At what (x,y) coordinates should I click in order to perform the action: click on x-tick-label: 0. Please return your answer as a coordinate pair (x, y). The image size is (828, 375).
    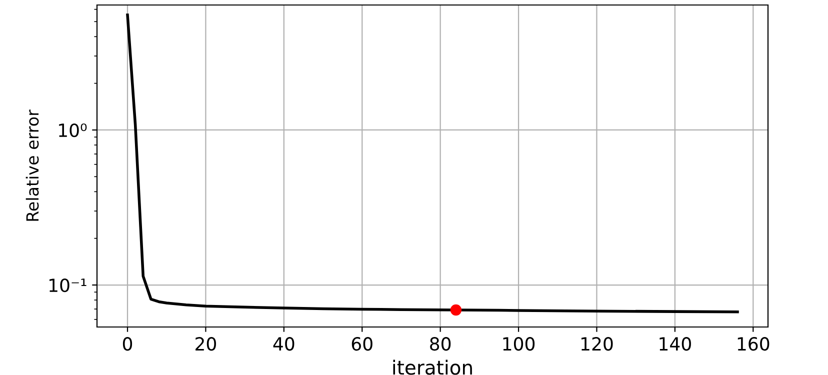
    Looking at the image, I should click on (127, 344).